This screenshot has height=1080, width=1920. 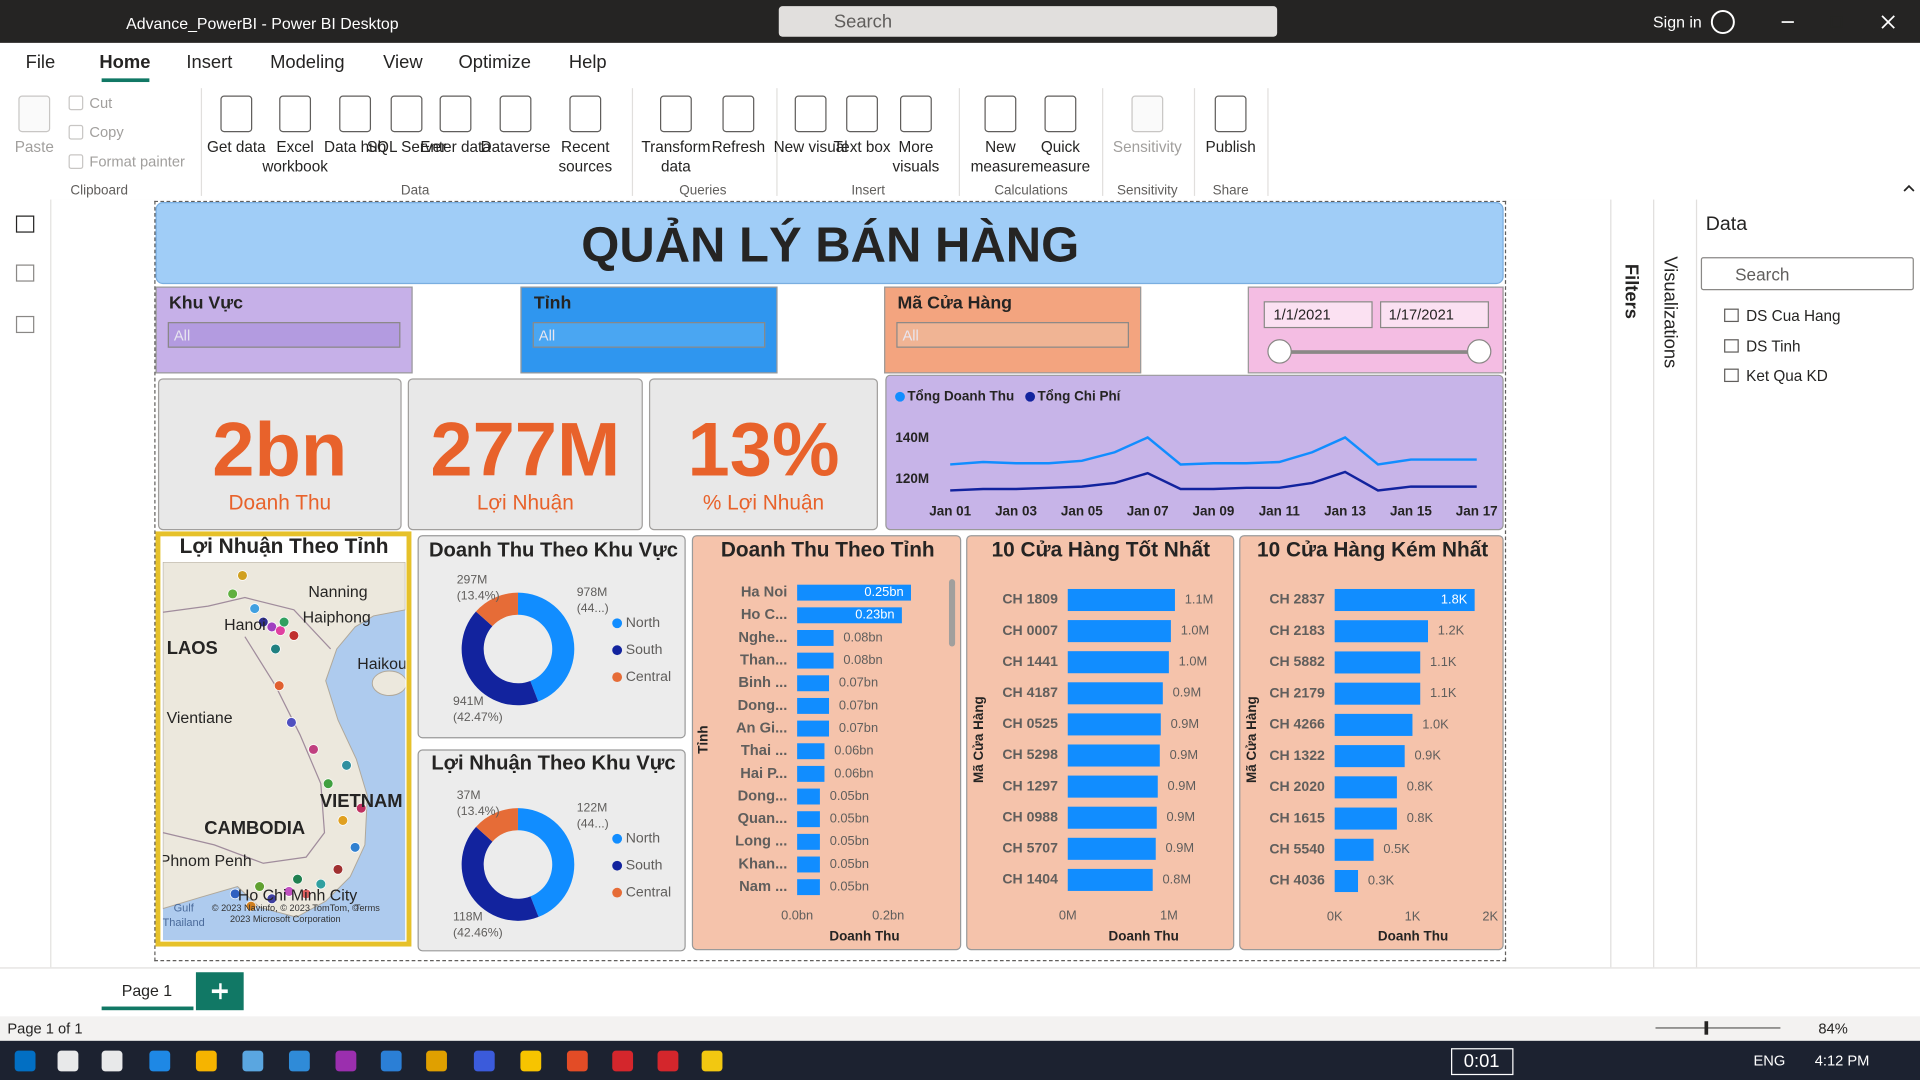 I want to click on data-search, so click(x=1807, y=274).